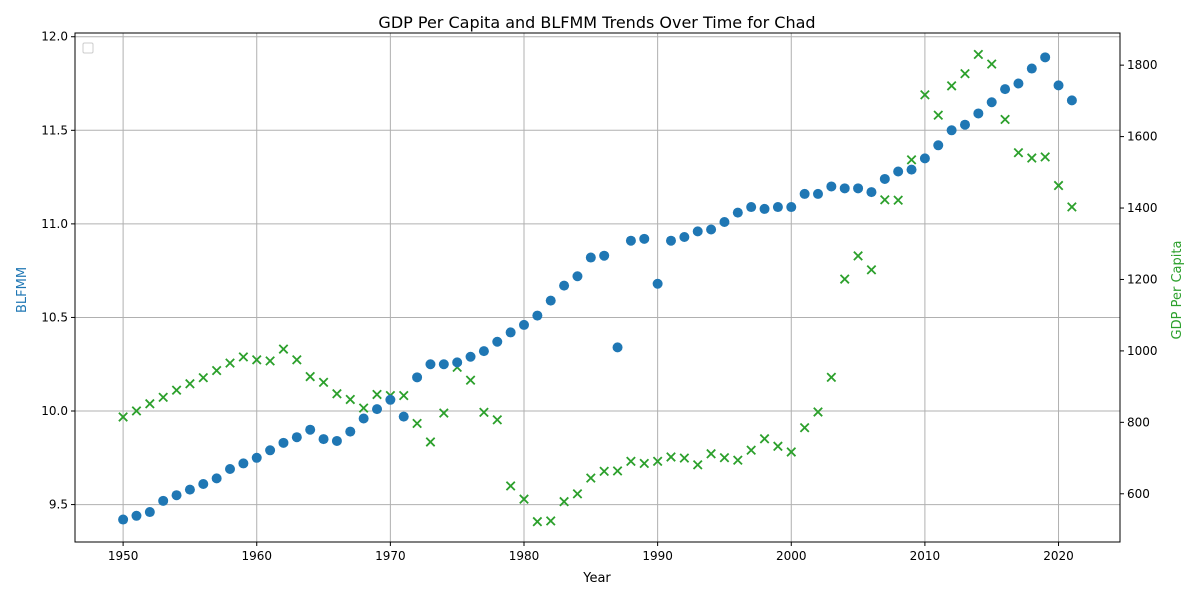  I want to click on y-left-tick-label: 11.5, so click(54, 130).